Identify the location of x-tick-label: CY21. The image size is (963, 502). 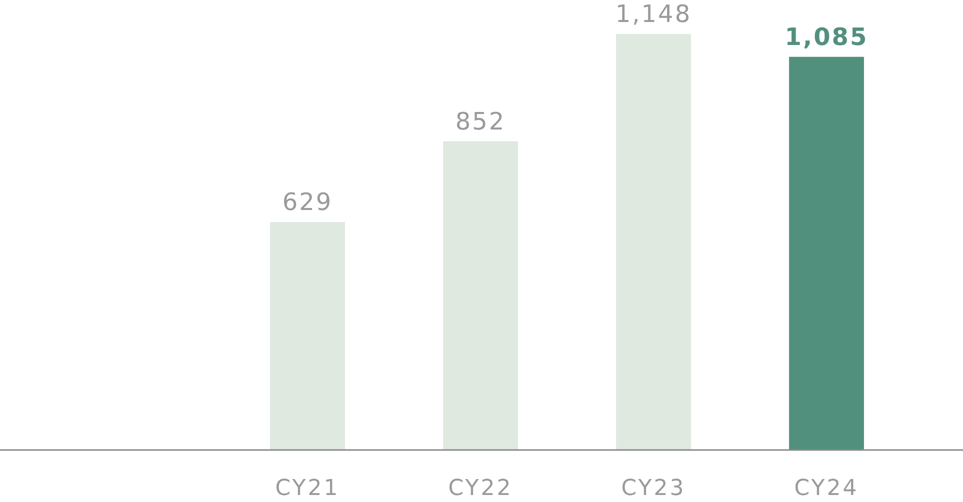
(307, 488).